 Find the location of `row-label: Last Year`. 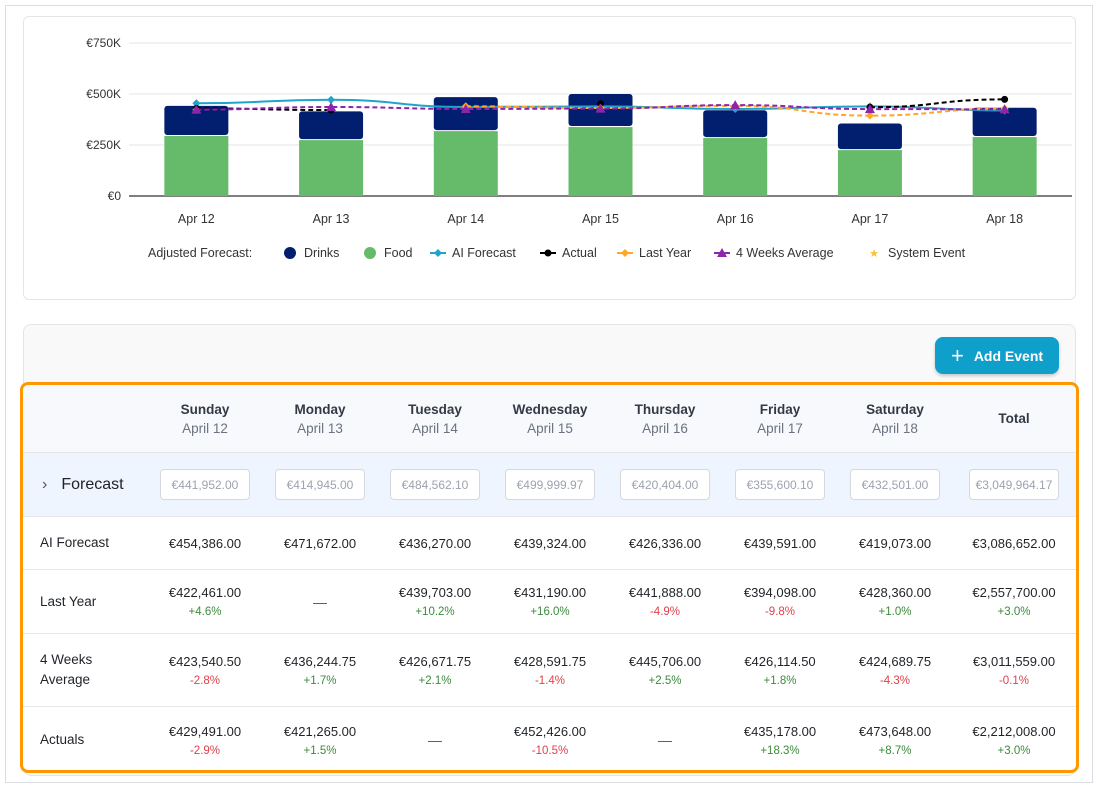

row-label: Last Year is located at coordinates (68, 601).